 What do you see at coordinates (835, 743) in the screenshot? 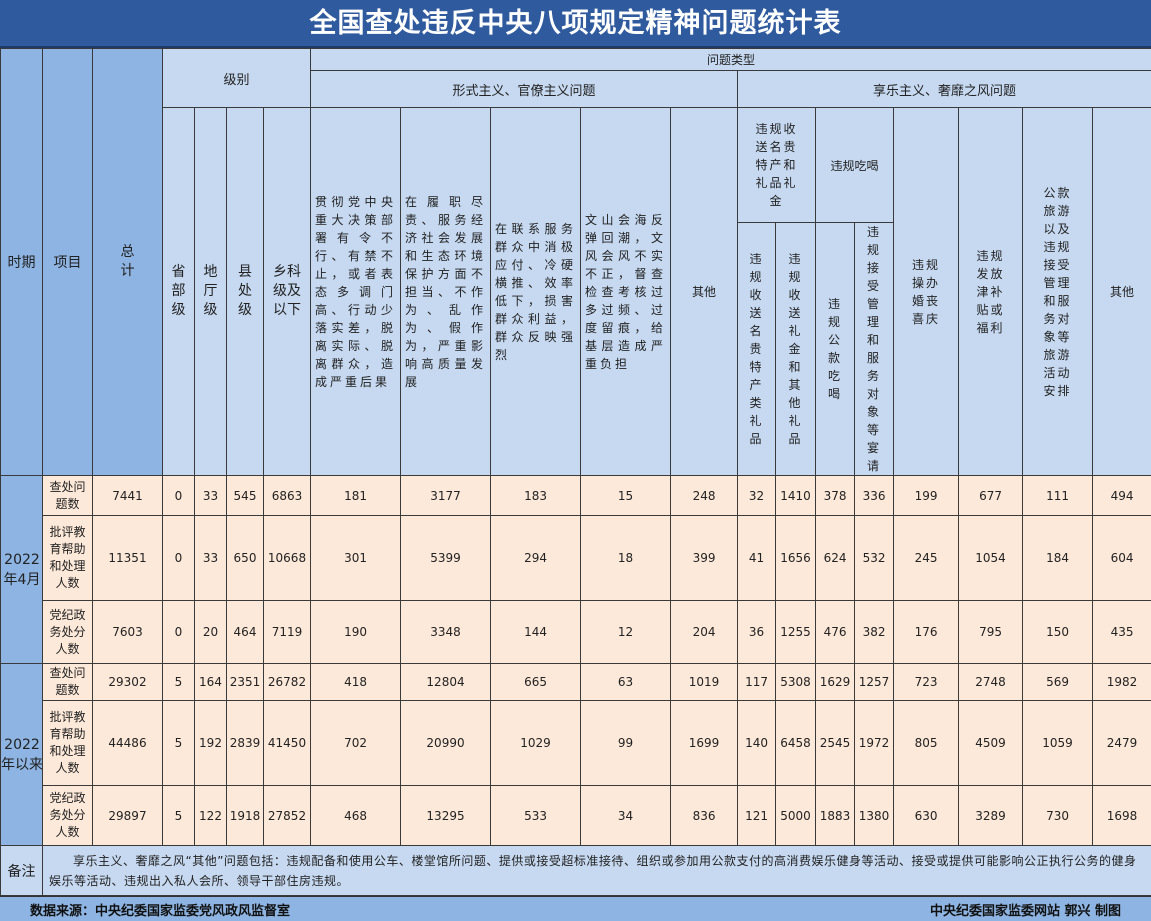
I see `value-cell: 2545` at bounding box center [835, 743].